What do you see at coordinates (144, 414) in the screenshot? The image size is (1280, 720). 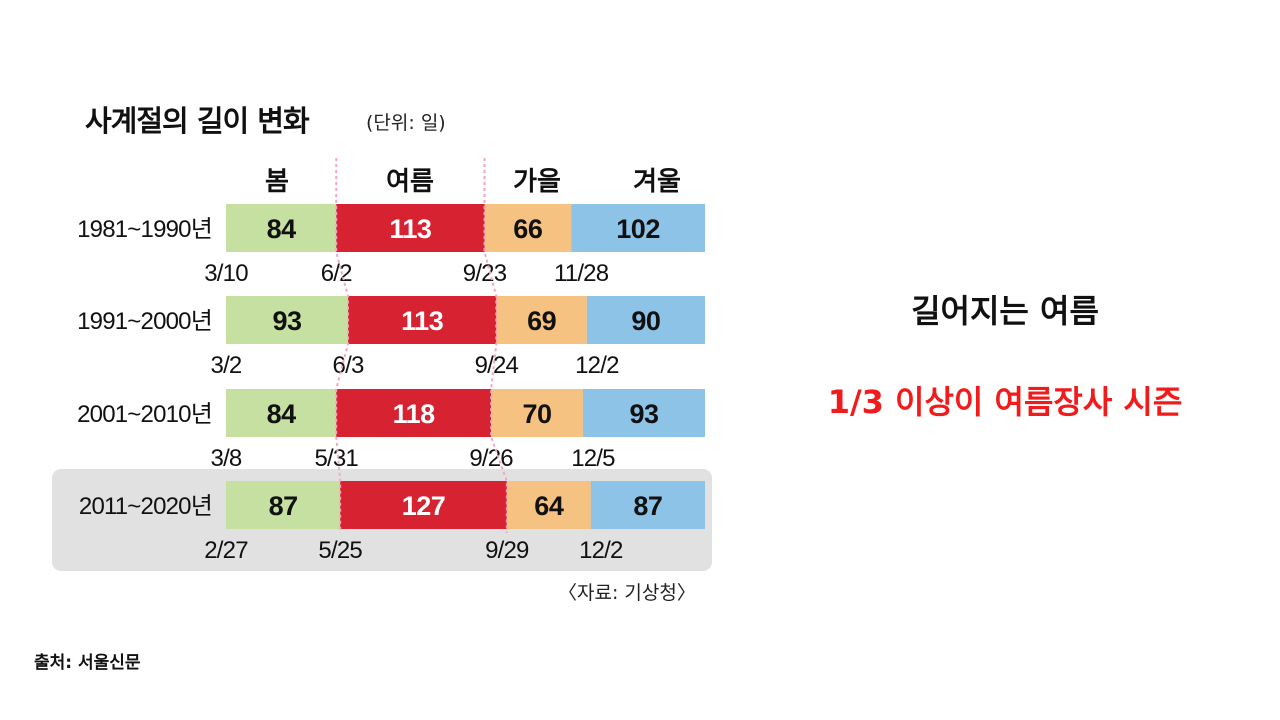 I see `row-label: 2001~2010년` at bounding box center [144, 414].